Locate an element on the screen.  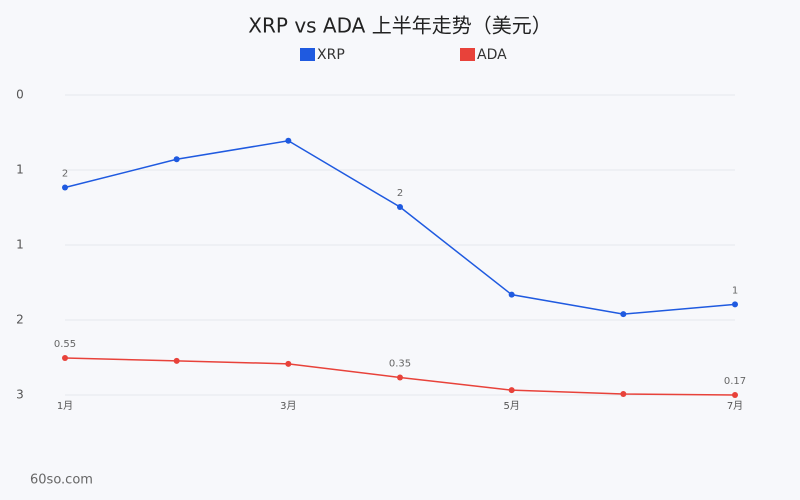
chart-title: XRP vs ADA 上半年走势（美元） is located at coordinates (399, 26).